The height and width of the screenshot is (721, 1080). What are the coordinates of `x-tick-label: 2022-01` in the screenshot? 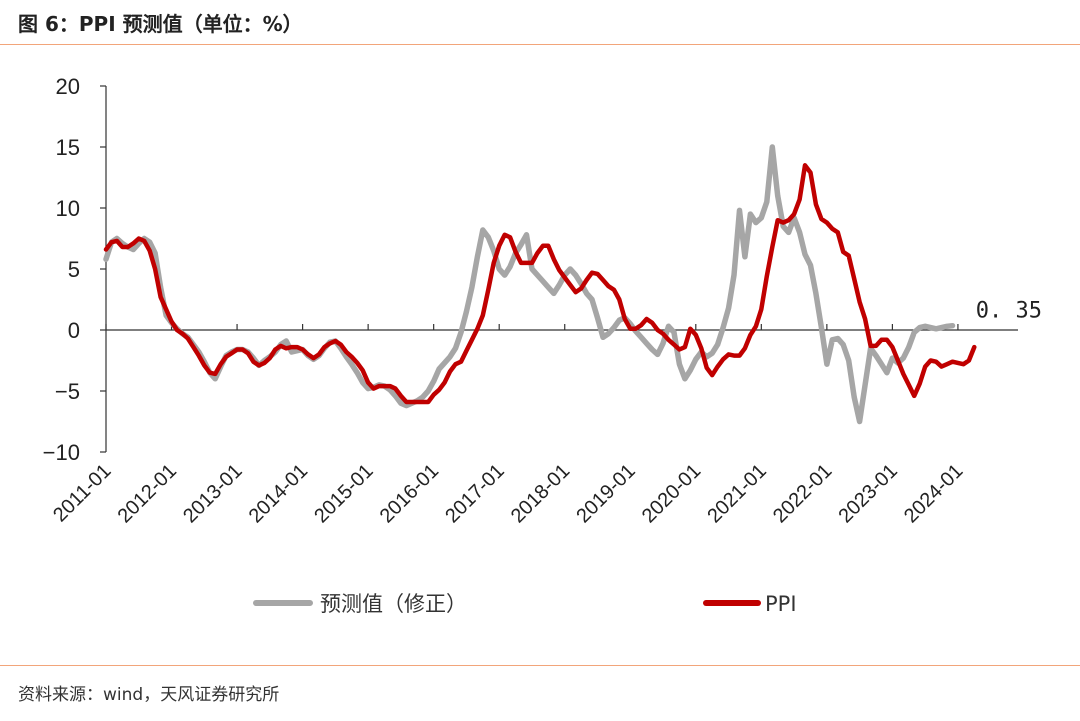 It's located at (802, 493).